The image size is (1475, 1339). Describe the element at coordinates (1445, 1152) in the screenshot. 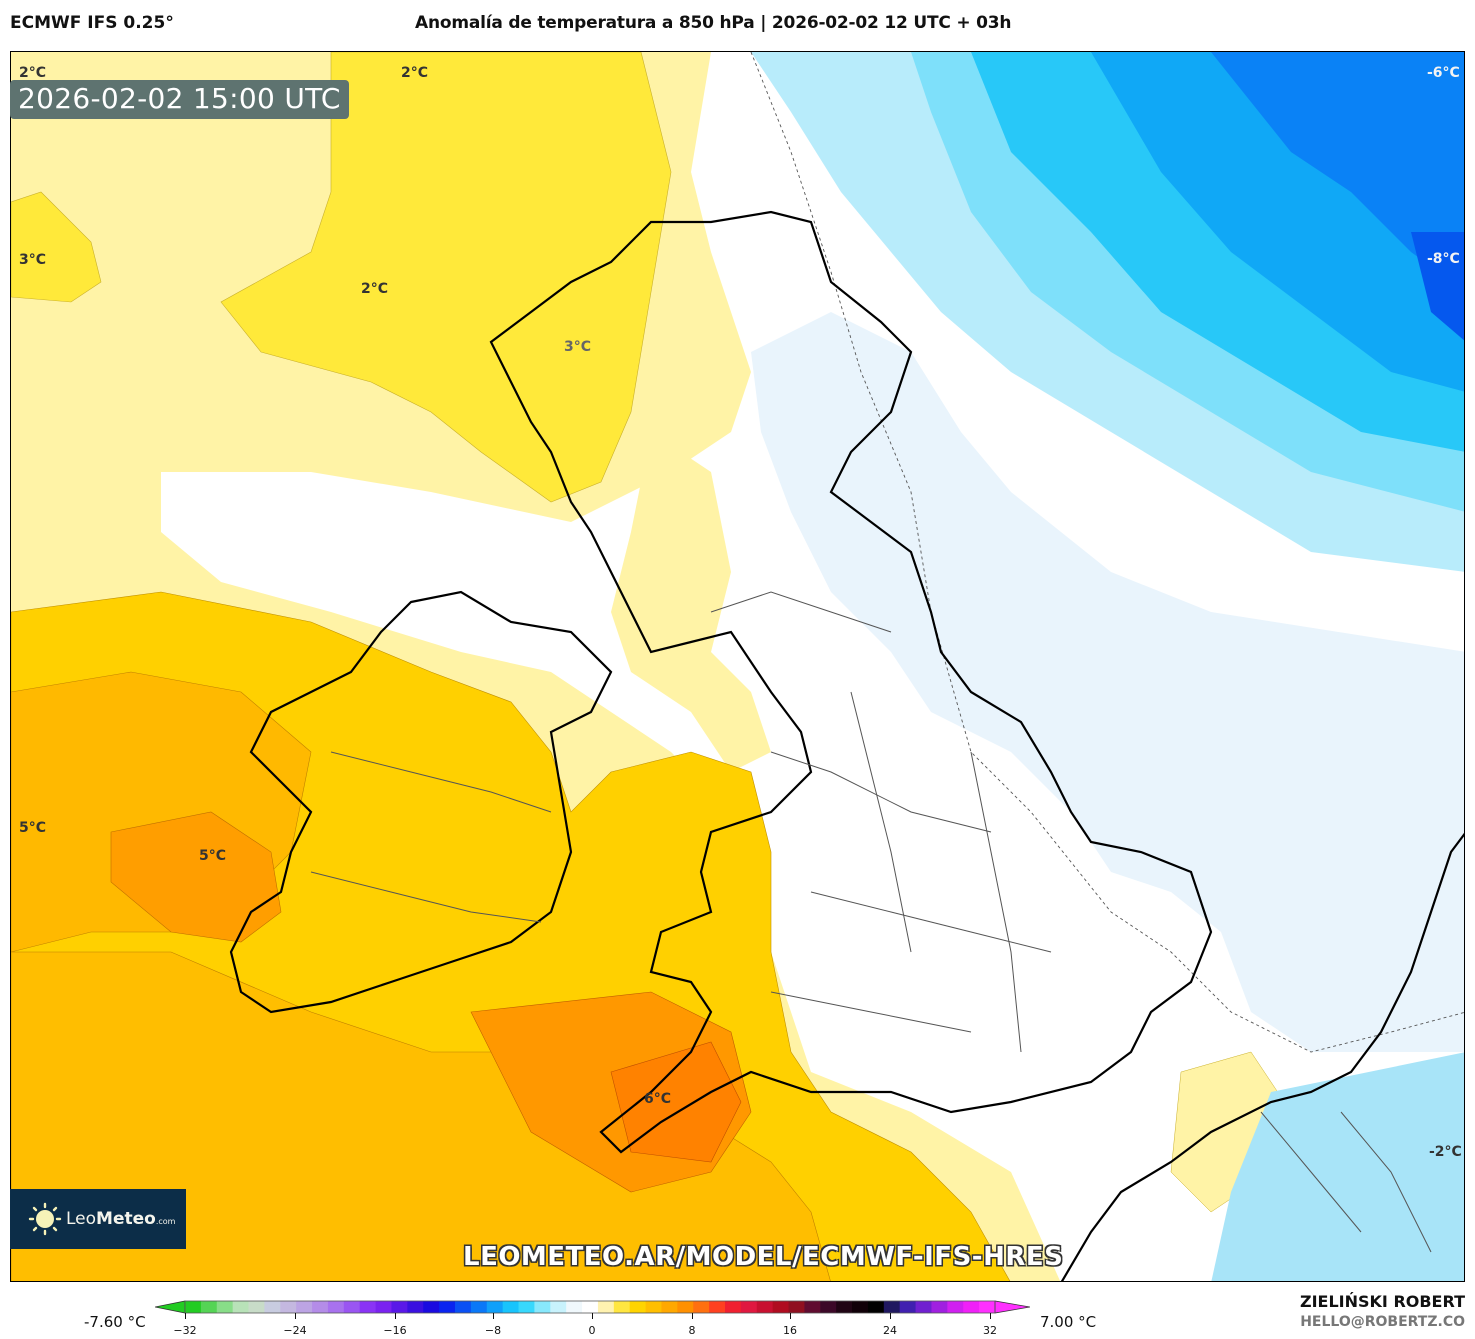

I see `contour-label: -2°C` at that location.